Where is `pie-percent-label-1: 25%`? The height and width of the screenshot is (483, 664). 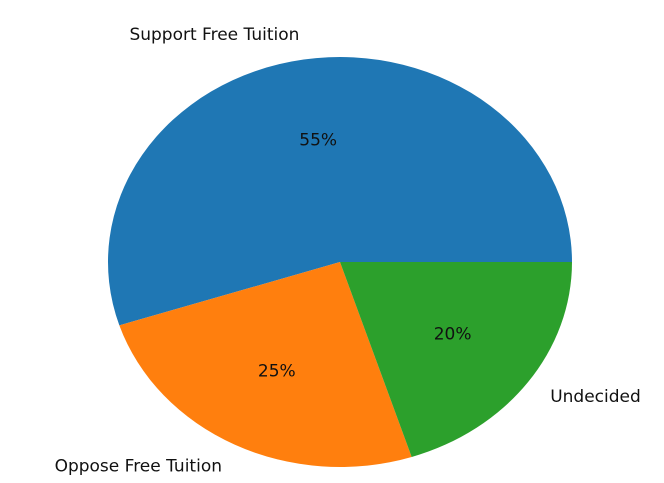 pie-percent-label-1: 25% is located at coordinates (277, 372).